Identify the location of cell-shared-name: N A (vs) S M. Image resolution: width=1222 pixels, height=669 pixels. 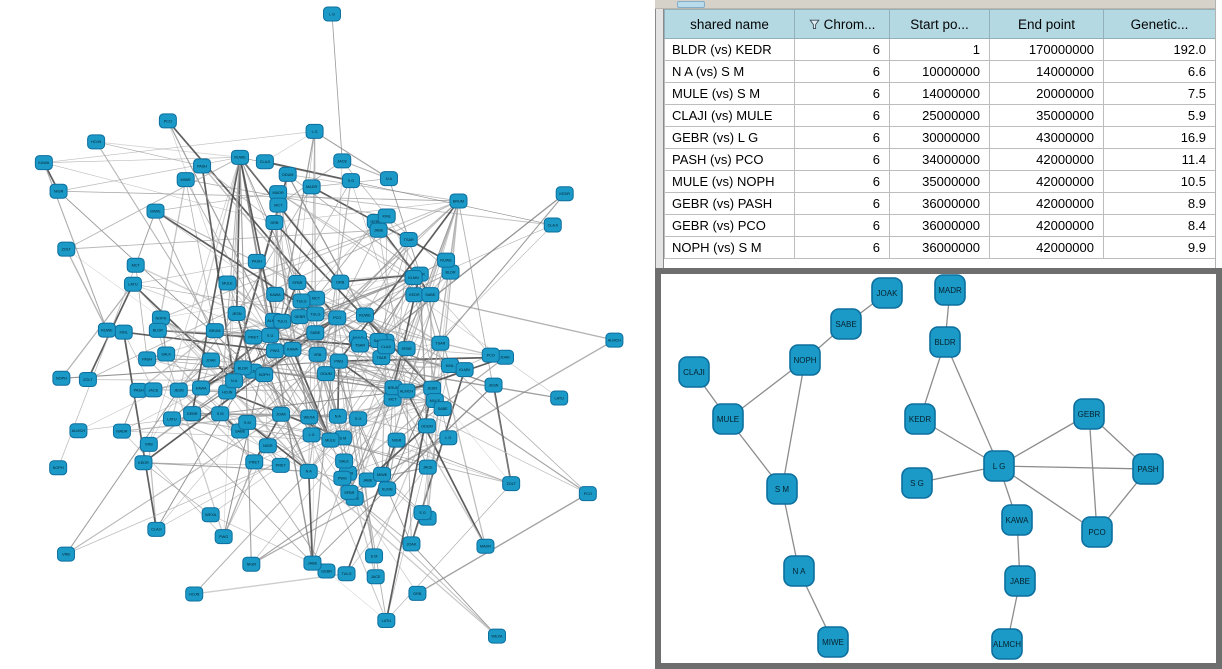
(729, 71).